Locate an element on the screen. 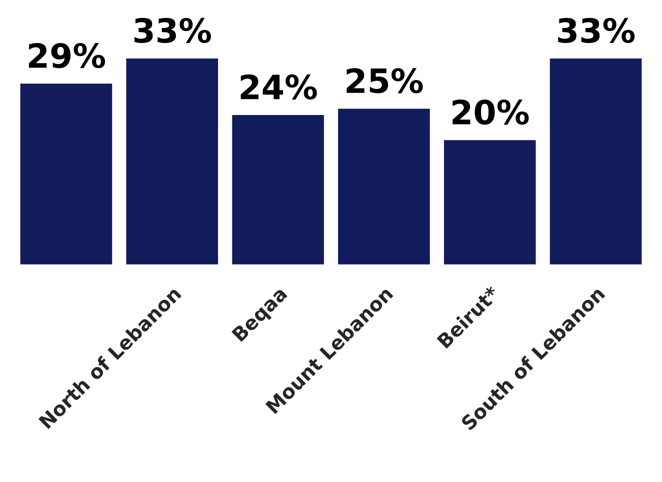 Image resolution: width=662 pixels, height=482 pixels. data-label: 29% is located at coordinates (67, 55).